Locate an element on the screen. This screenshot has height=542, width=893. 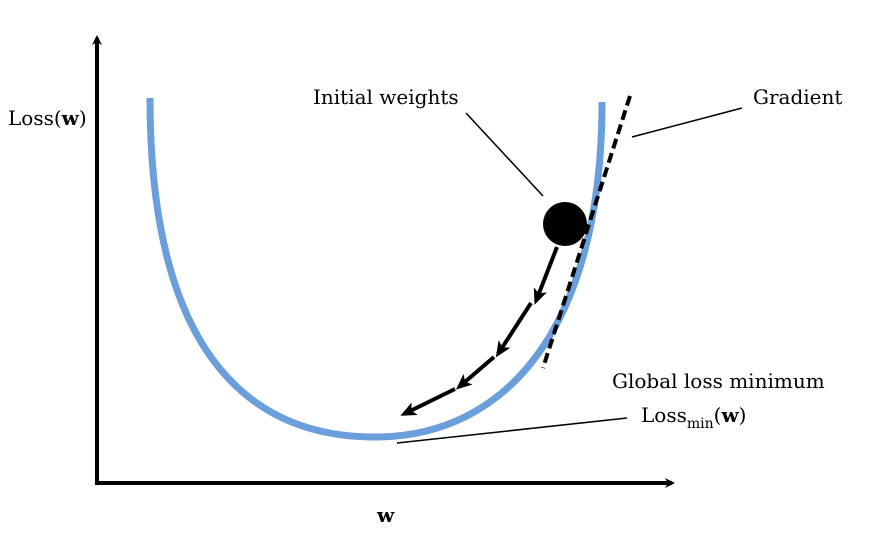
loss-min-subscript: min is located at coordinates (700, 424).